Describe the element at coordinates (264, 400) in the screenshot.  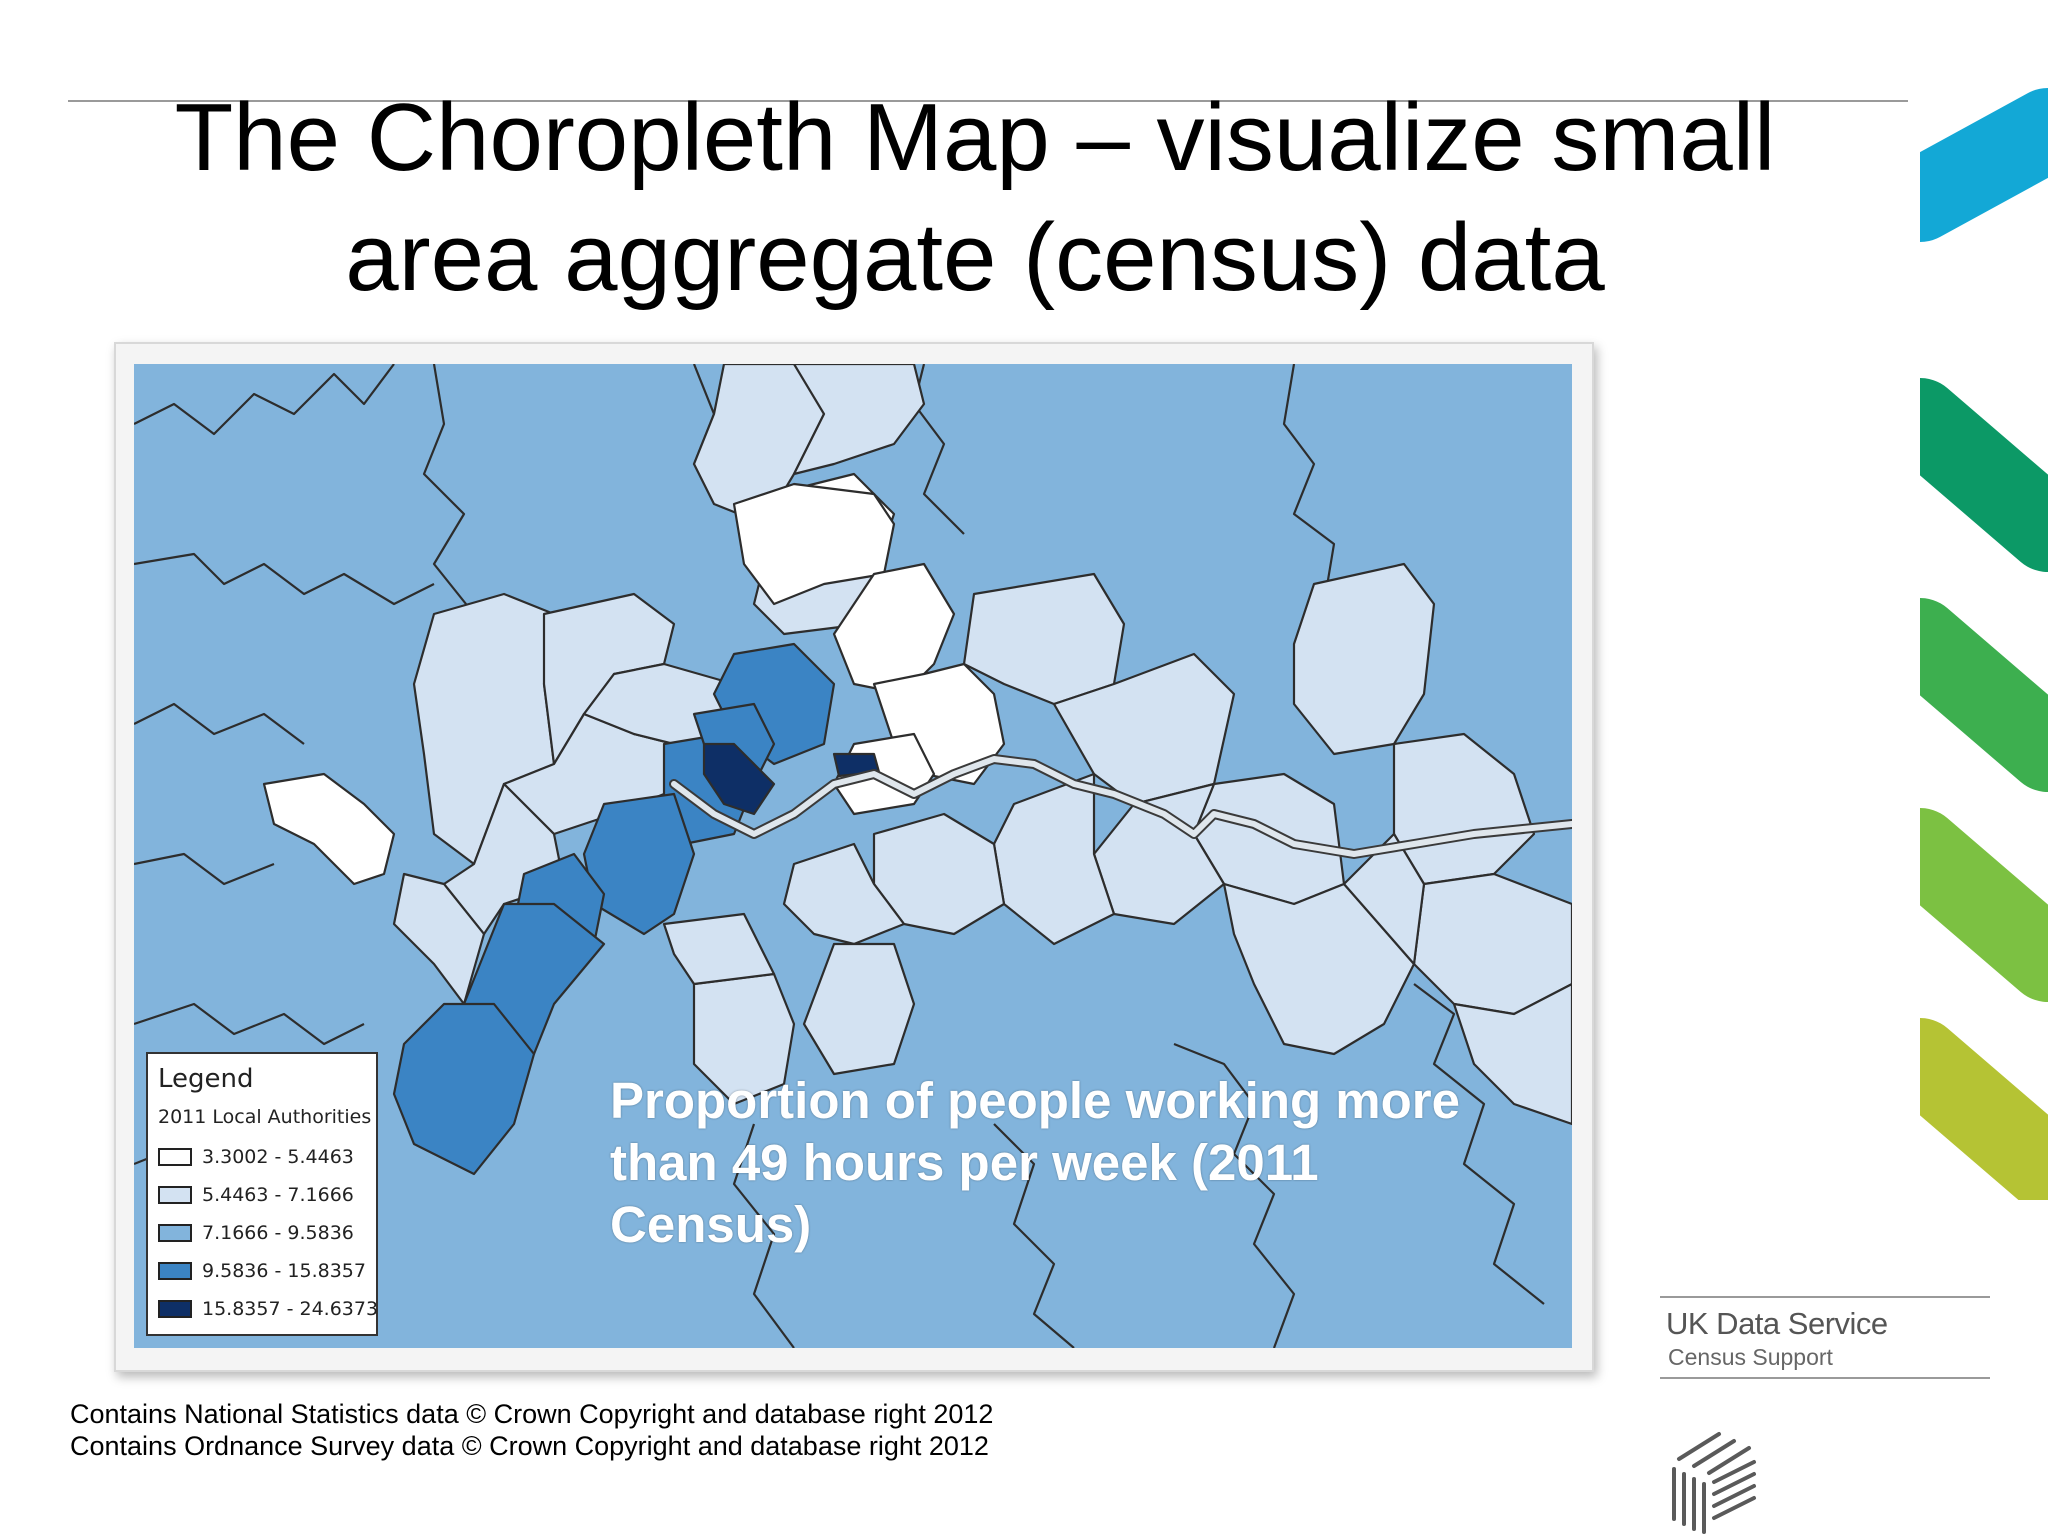
I see `boundary-north-west` at that location.